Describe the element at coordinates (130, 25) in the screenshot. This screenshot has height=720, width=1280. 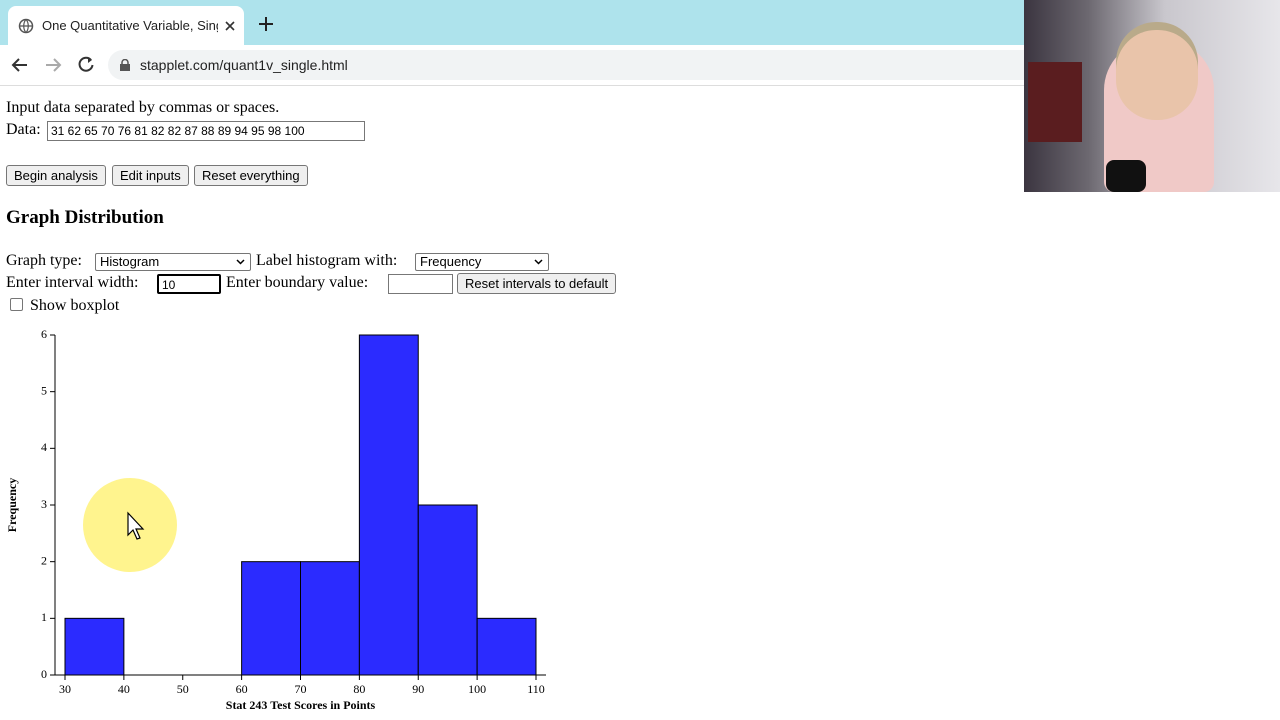
I see `tab-title: One Quantitative Variable, Single` at that location.